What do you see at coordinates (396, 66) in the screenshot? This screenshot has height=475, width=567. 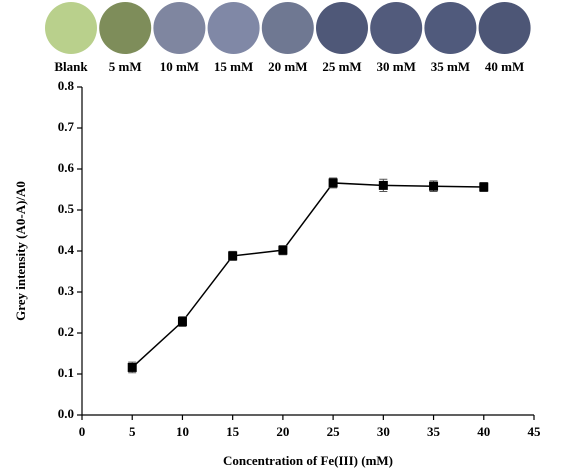 I see `swatch-label: 30 mM` at bounding box center [396, 66].